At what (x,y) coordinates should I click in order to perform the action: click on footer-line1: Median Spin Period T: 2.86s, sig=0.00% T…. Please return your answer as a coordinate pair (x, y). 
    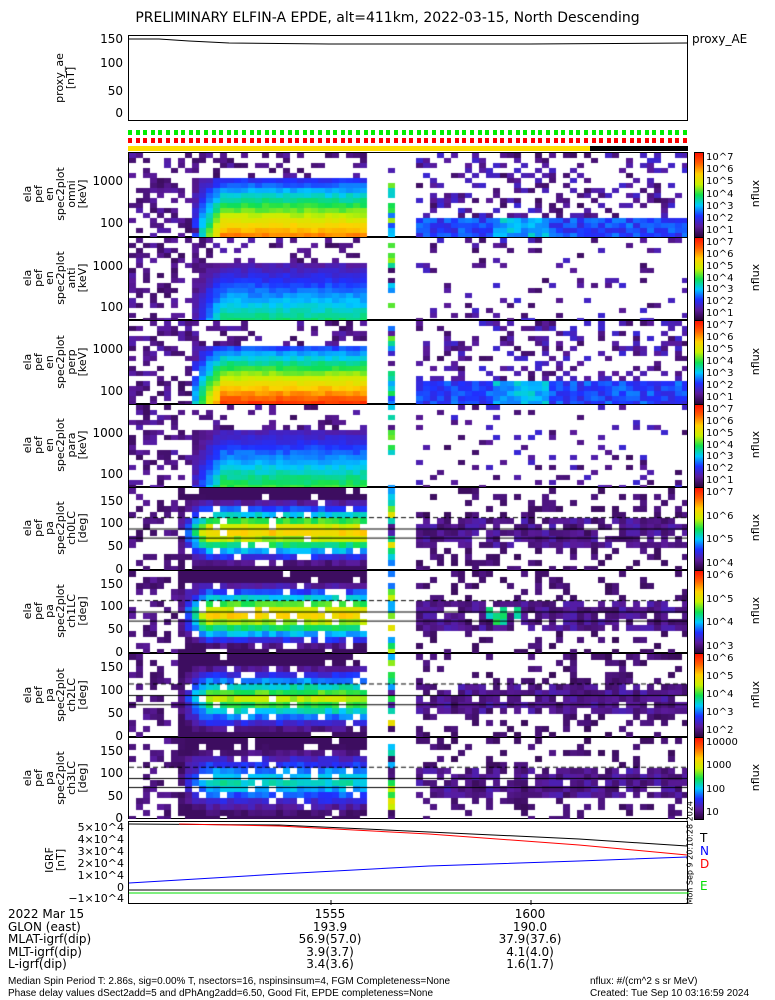
    Looking at the image, I should click on (229, 981).